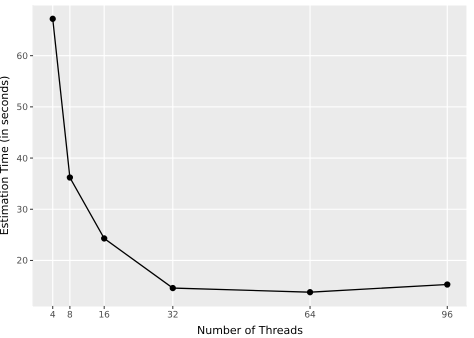 The height and width of the screenshot is (338, 474). Describe the element at coordinates (53, 315) in the screenshot. I see `x-tick-label: 4` at that location.